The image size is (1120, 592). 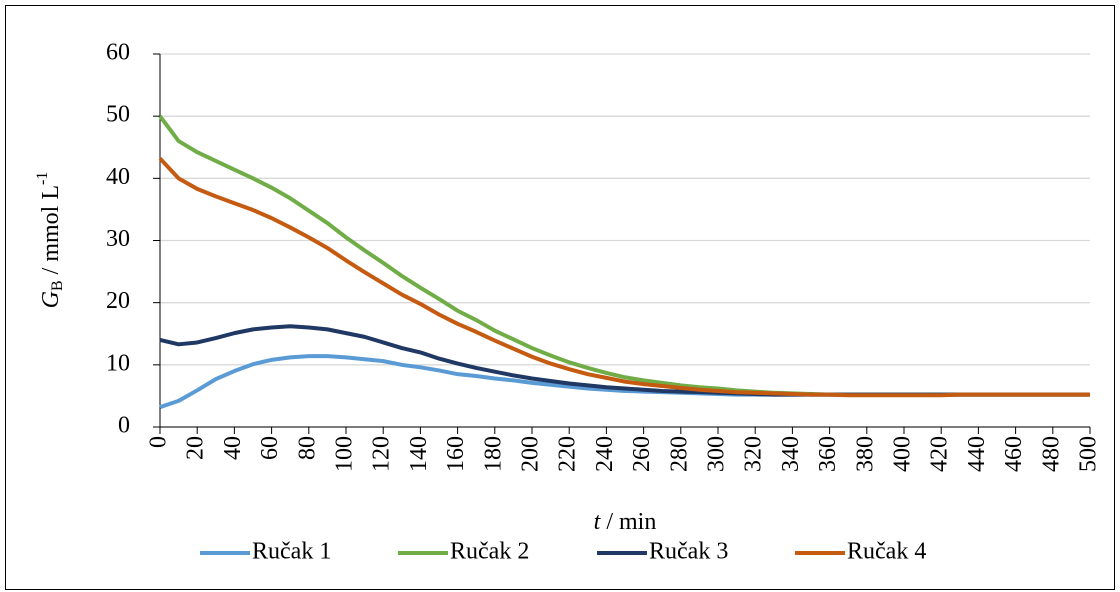 I want to click on x-tick-label: 320, so click(x=754, y=454).